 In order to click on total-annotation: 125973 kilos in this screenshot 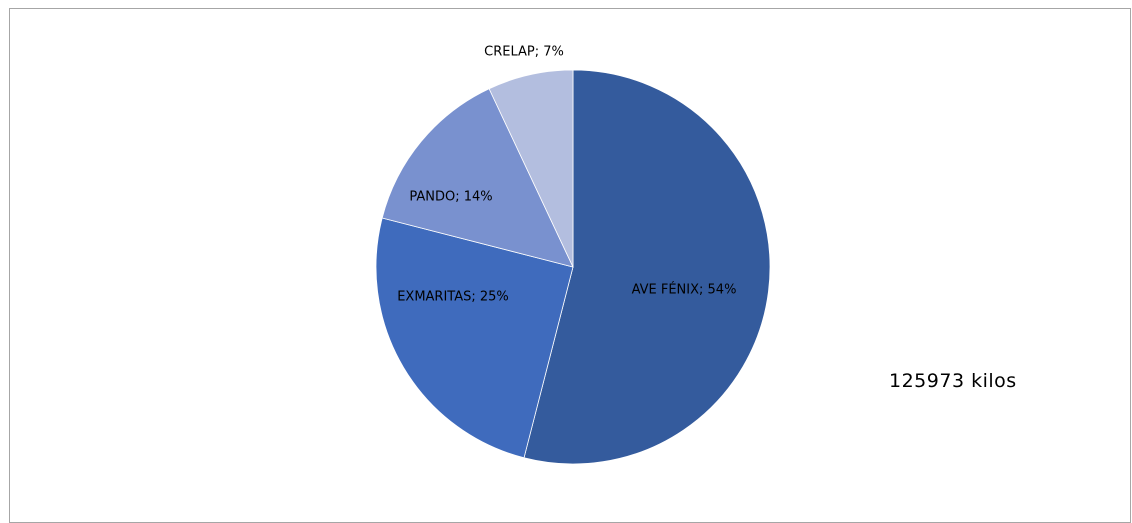, I will do `click(953, 381)`.